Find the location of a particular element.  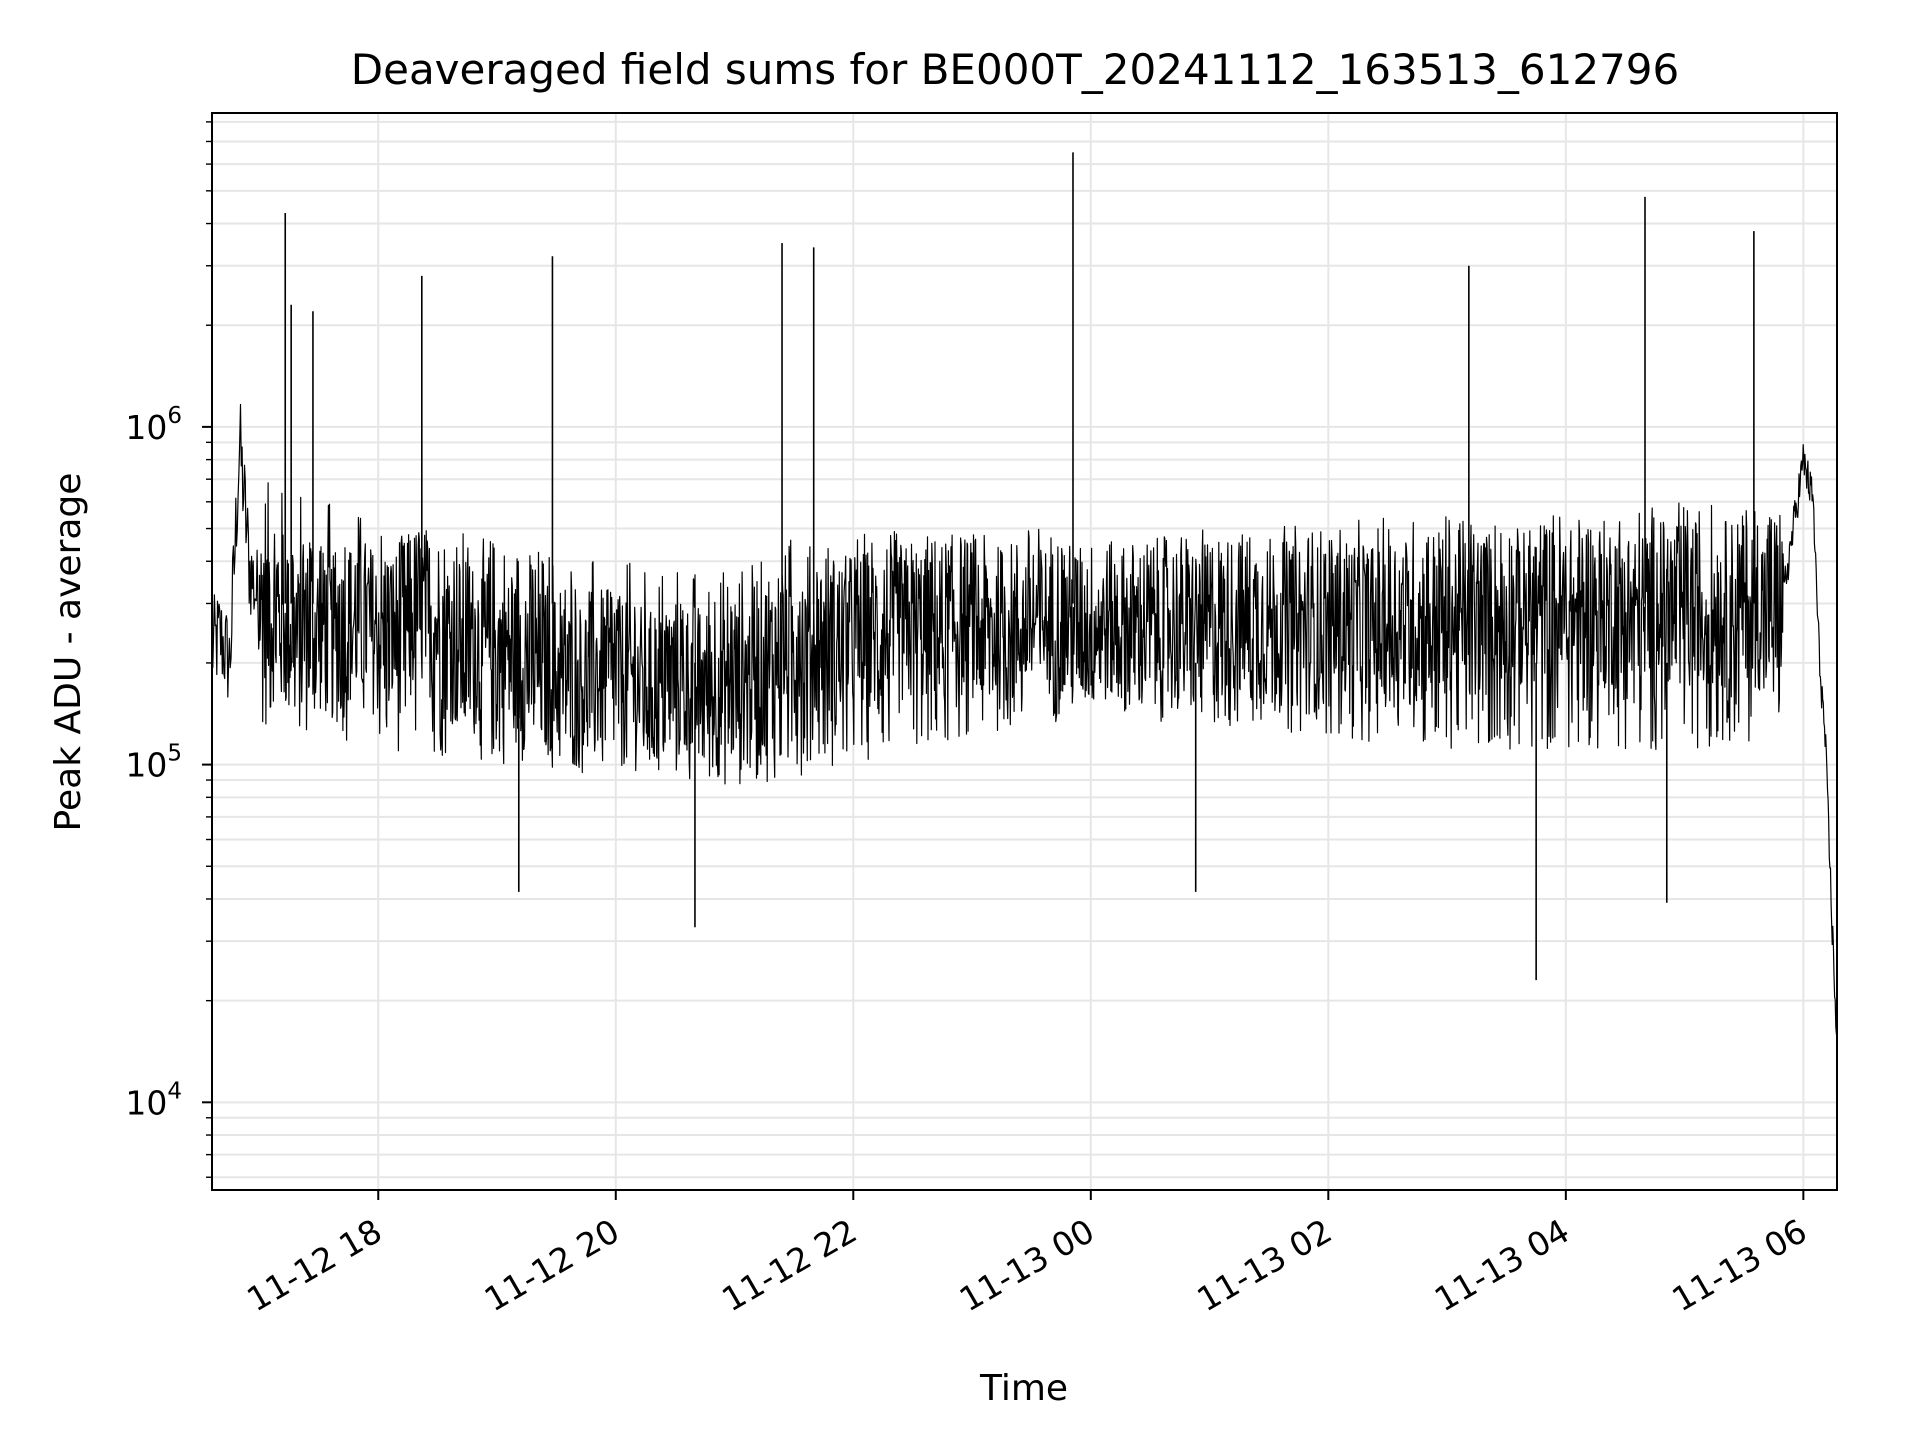

x-tick-label: 11-12 18 is located at coordinates (314, 1265).